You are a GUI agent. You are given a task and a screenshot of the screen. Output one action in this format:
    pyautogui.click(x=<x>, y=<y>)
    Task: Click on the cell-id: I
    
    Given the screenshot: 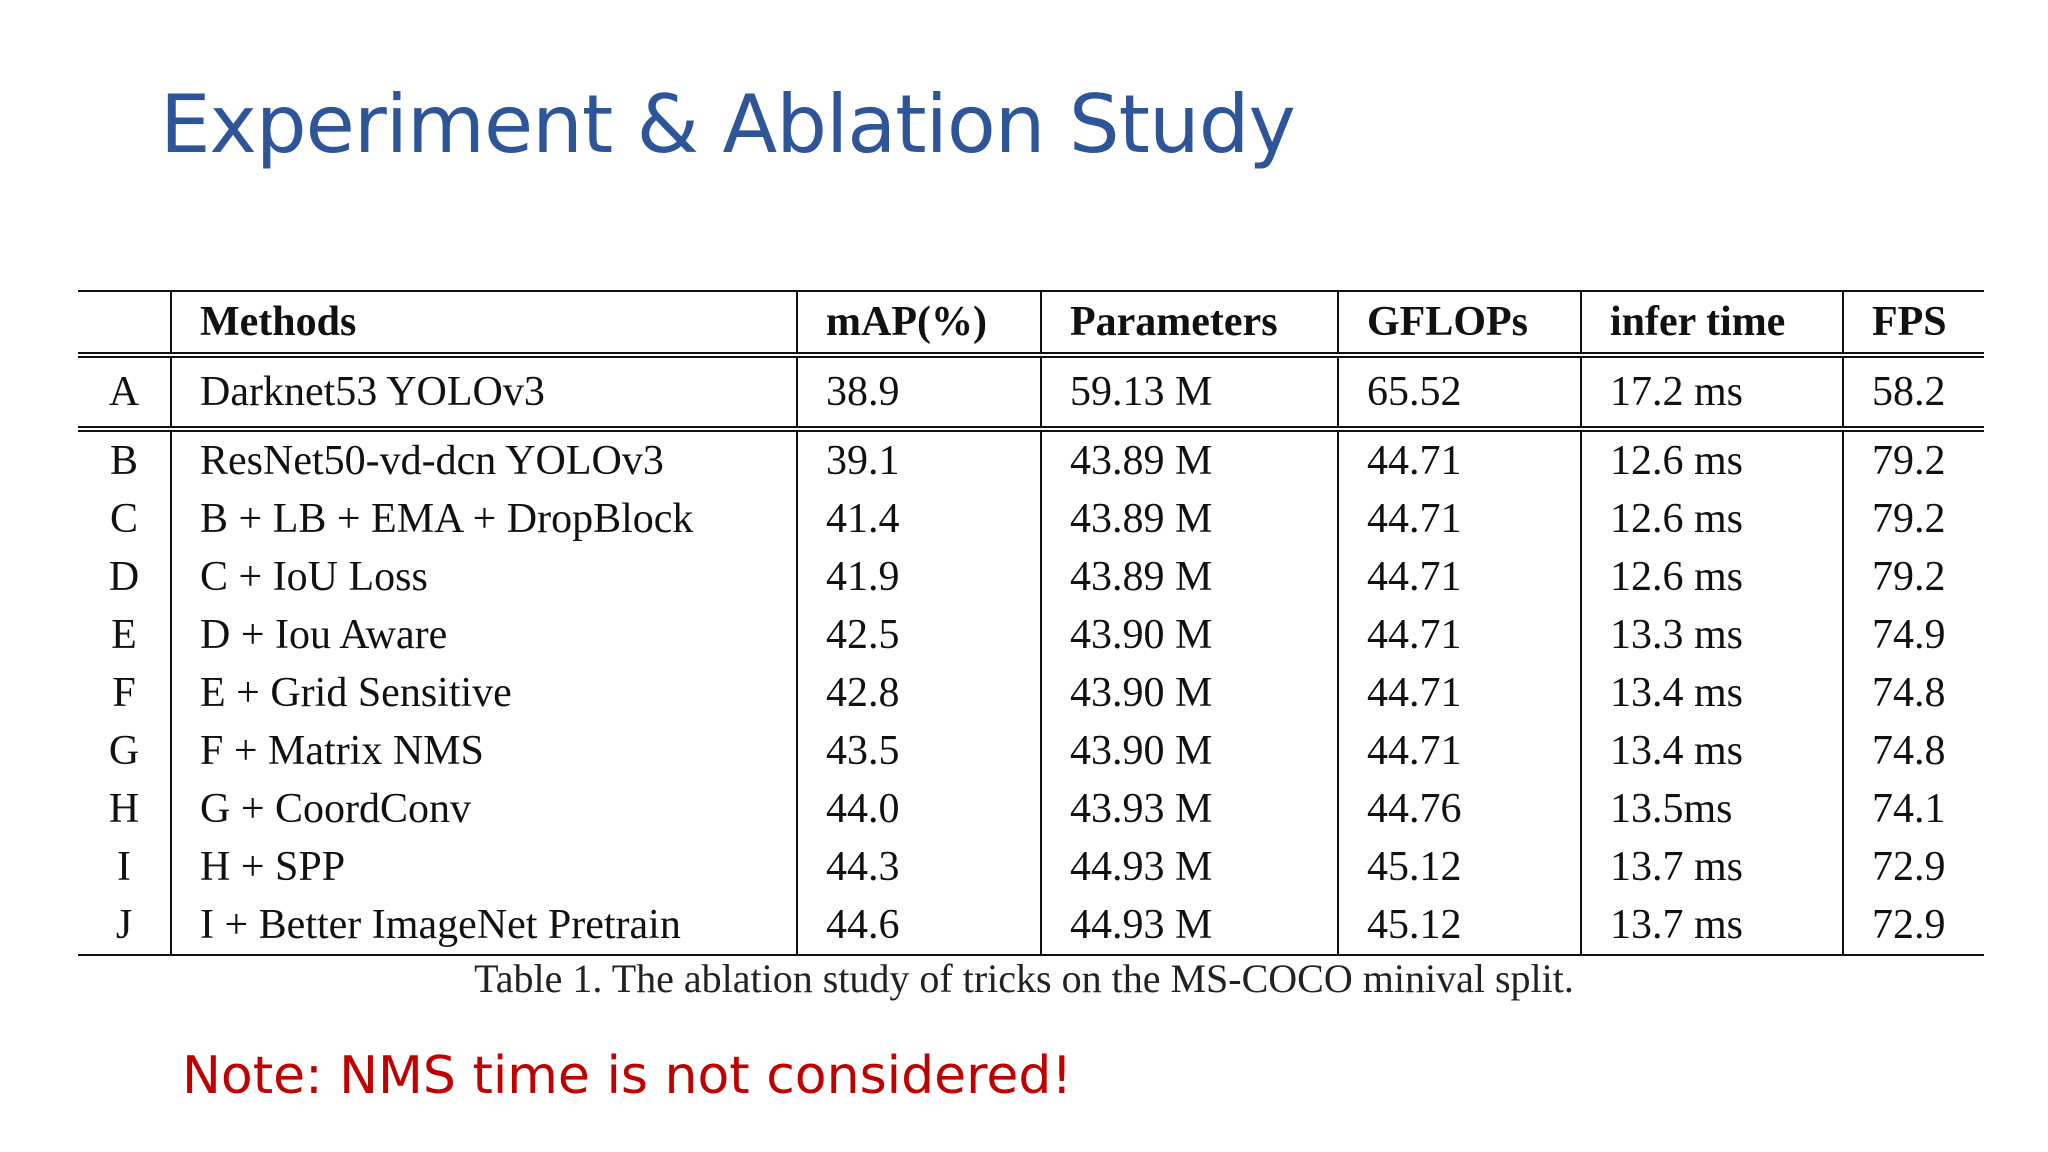 What is the action you would take?
    pyautogui.click(x=124, y=867)
    